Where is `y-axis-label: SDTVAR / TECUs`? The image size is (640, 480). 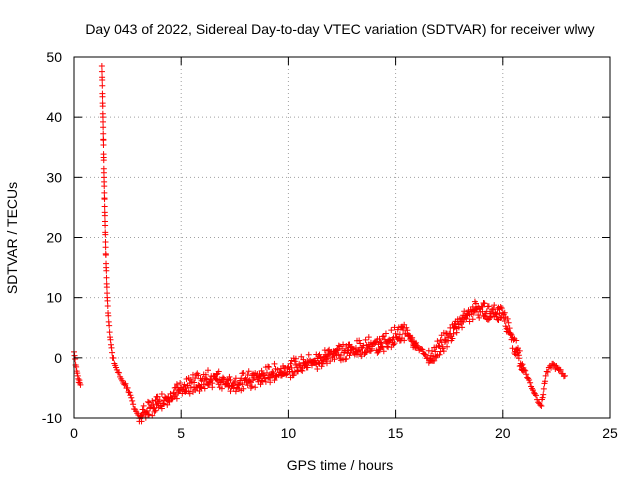
y-axis-label: SDTVAR / TECUs is located at coordinates (12, 238).